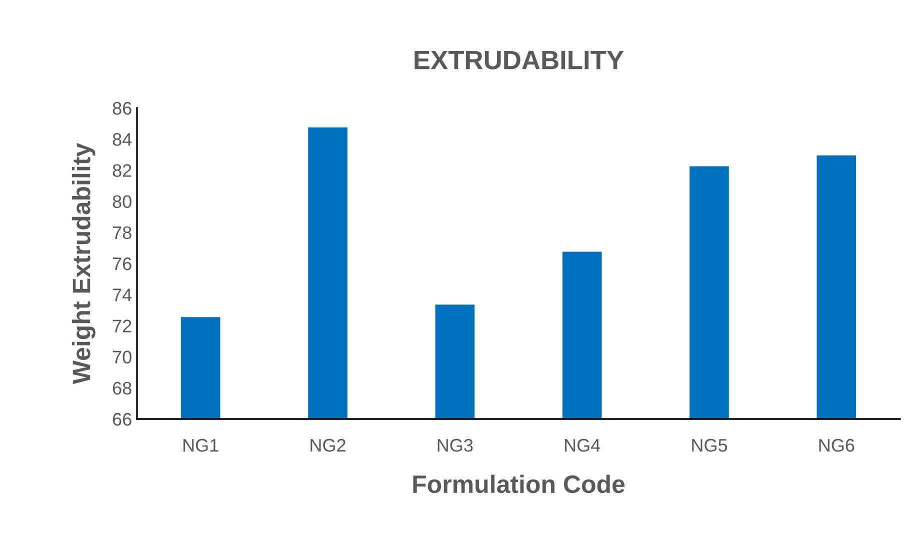 The width and height of the screenshot is (917, 535). I want to click on x-tick-label: NG3, so click(455, 445).